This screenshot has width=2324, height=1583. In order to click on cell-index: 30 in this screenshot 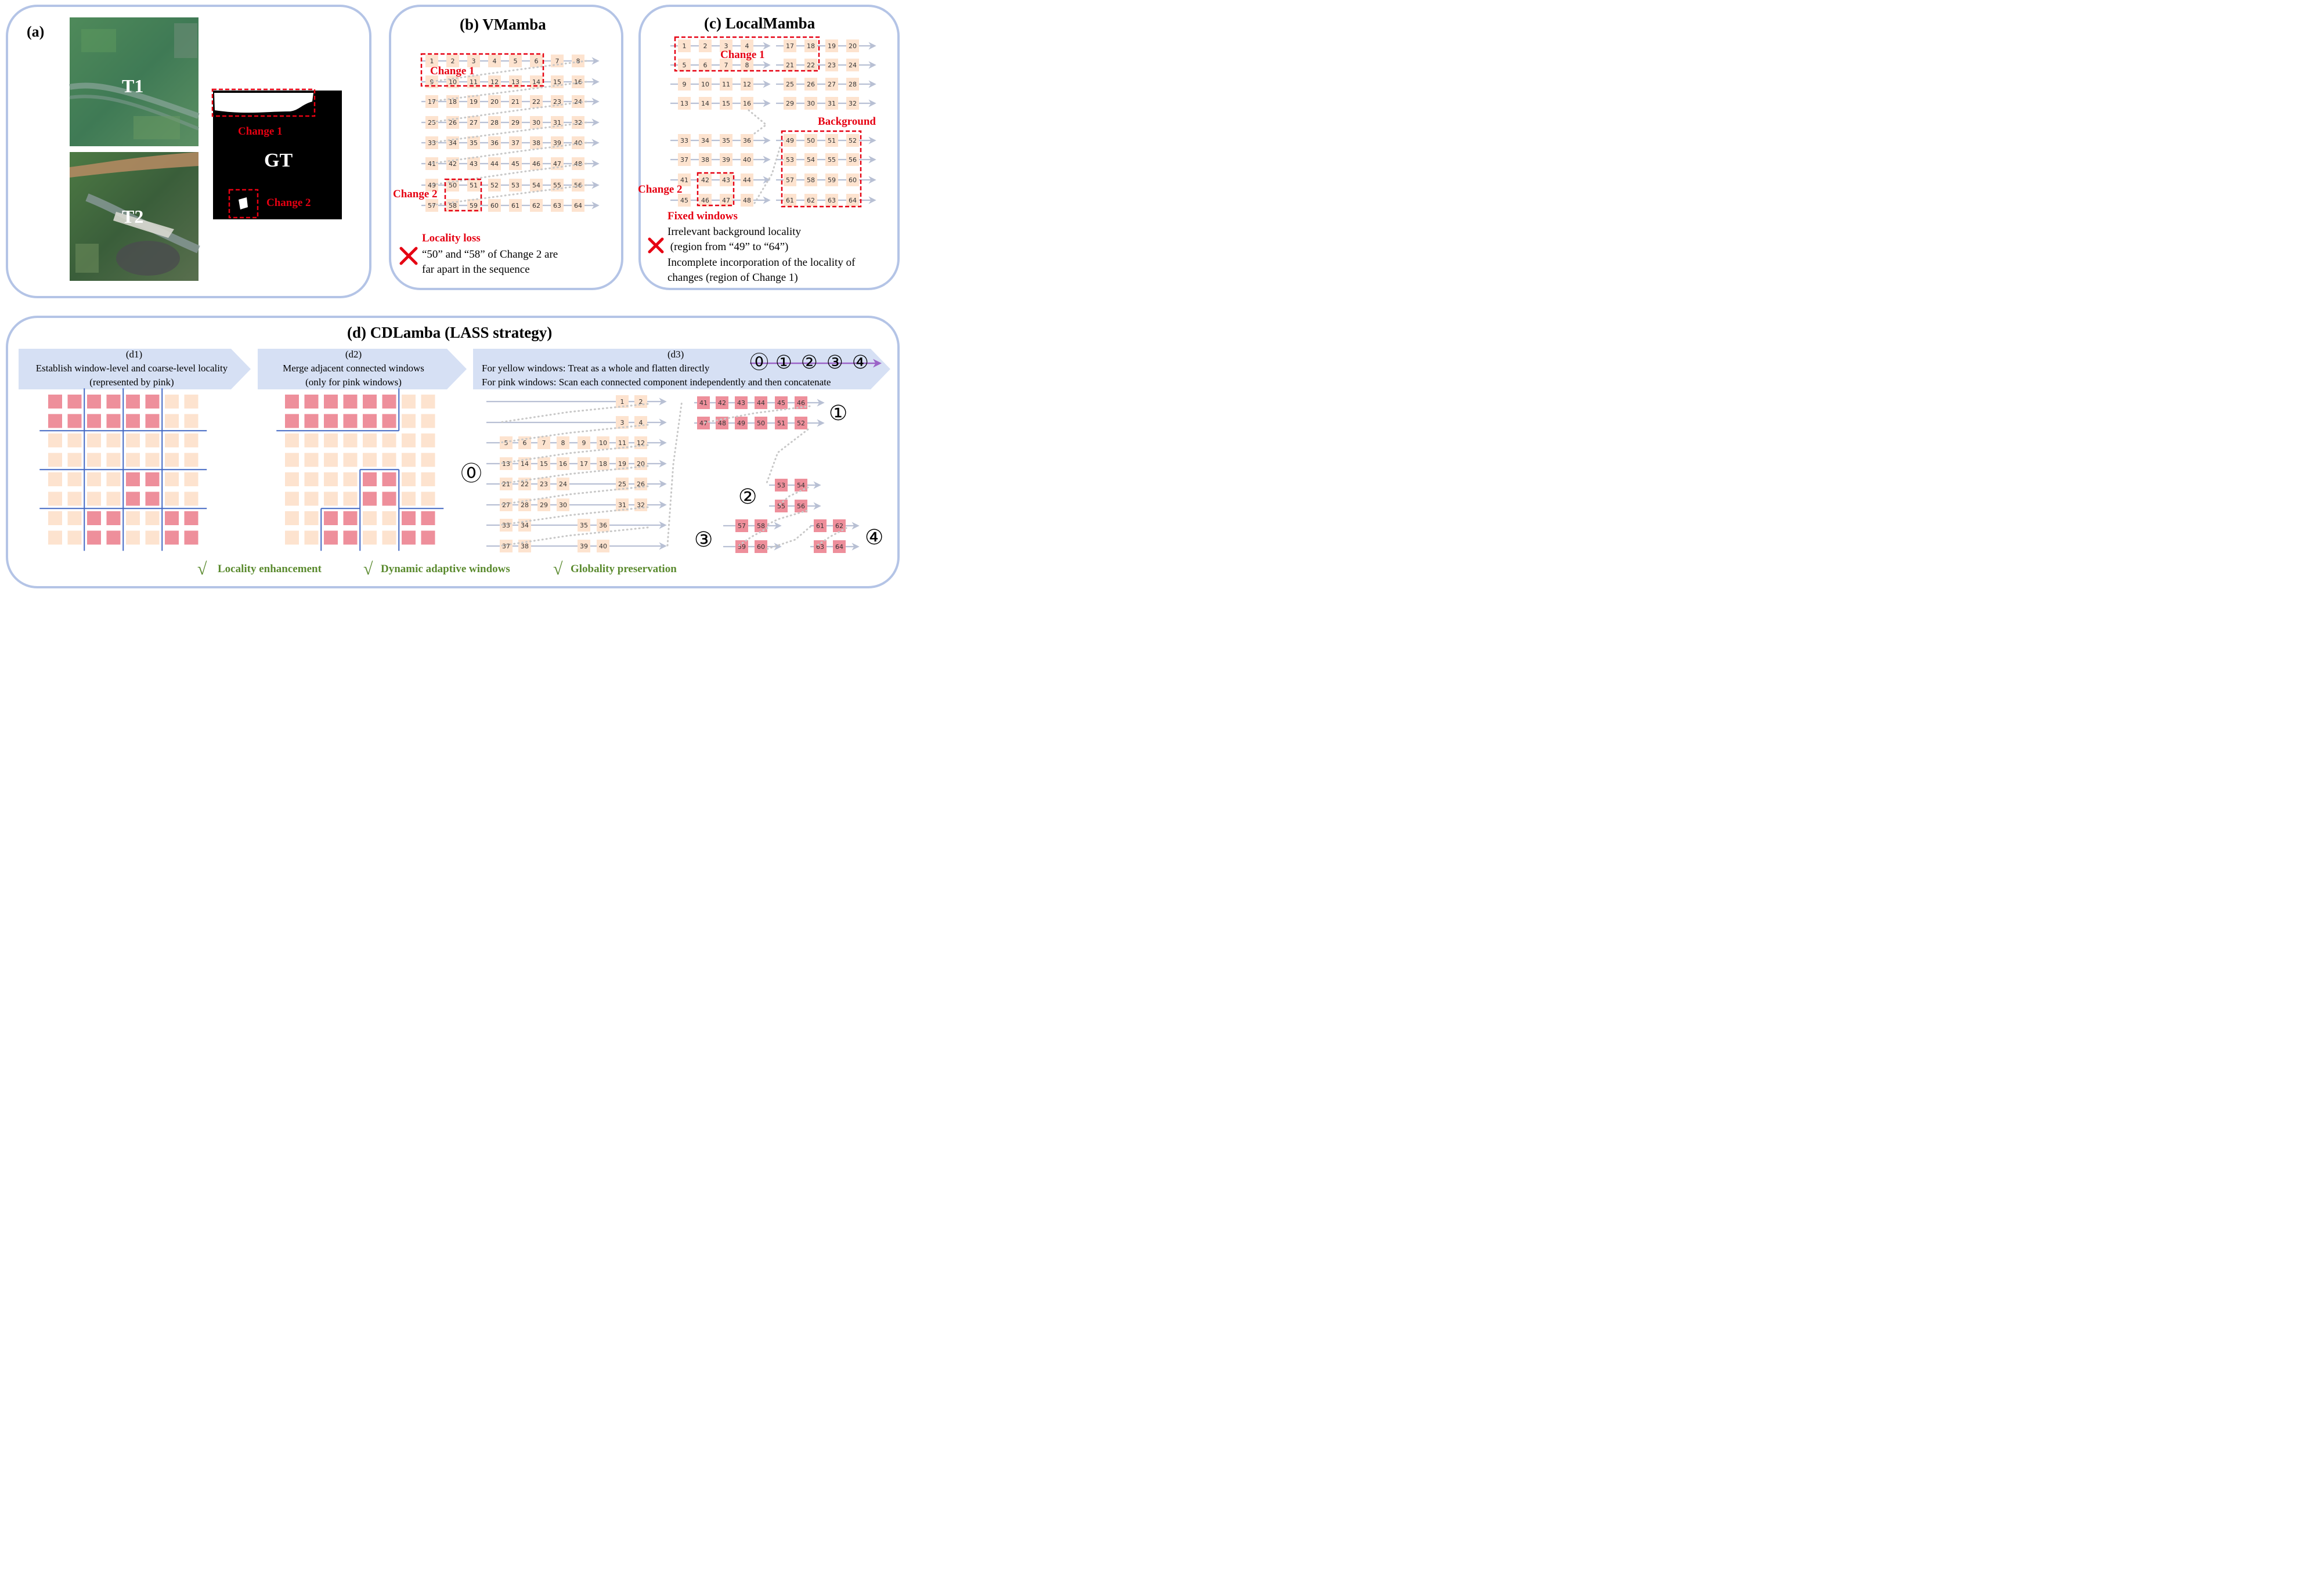, I will do `click(811, 104)`.